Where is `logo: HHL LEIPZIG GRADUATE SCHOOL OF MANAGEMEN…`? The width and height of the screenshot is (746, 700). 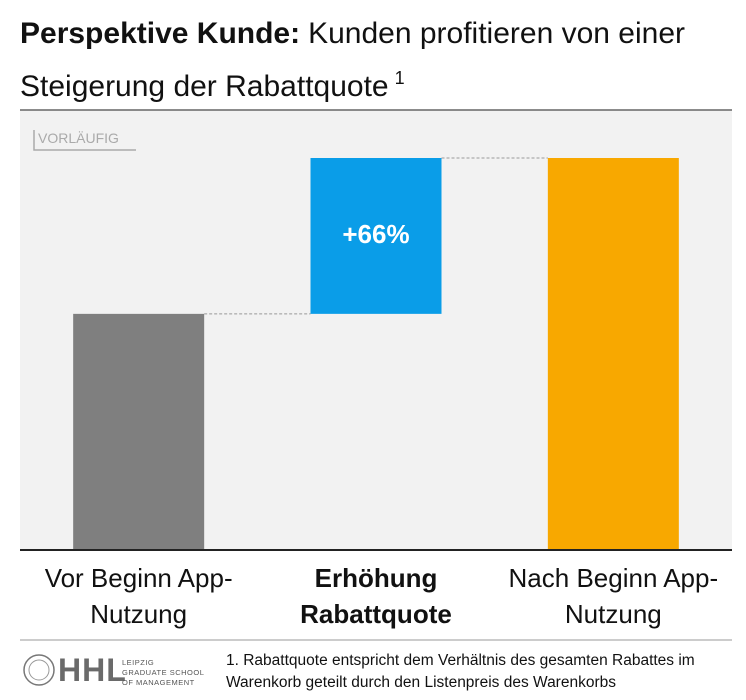 logo: HHL LEIPZIG GRADUATE SCHOOL OF MANAGEMEN… is located at coordinates (120, 670).